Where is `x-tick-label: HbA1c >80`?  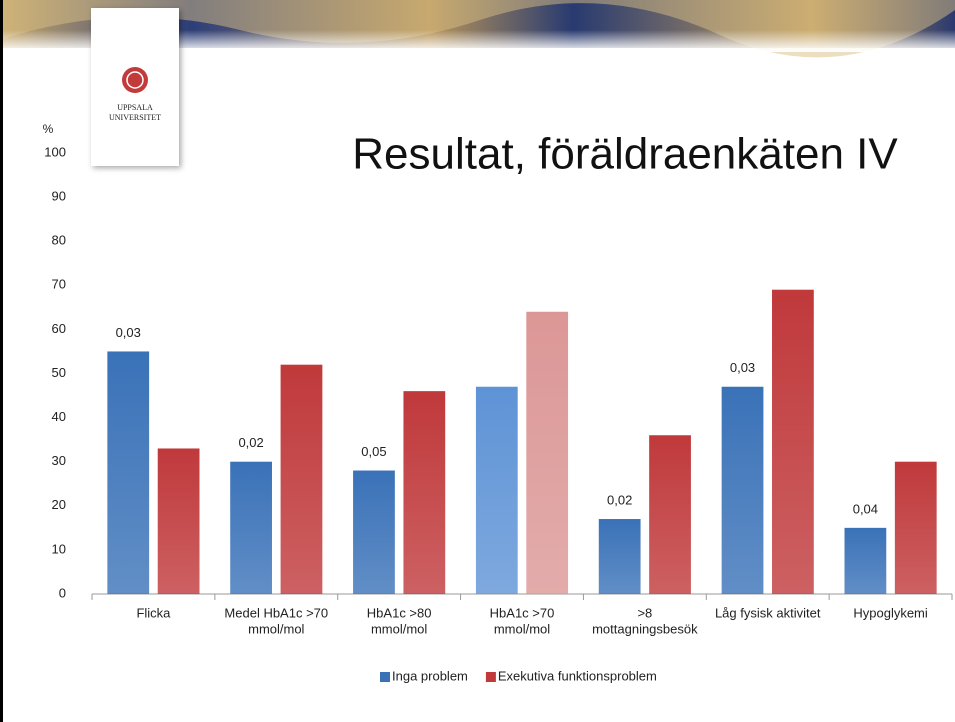
x-tick-label: HbA1c >80 is located at coordinates (399, 612).